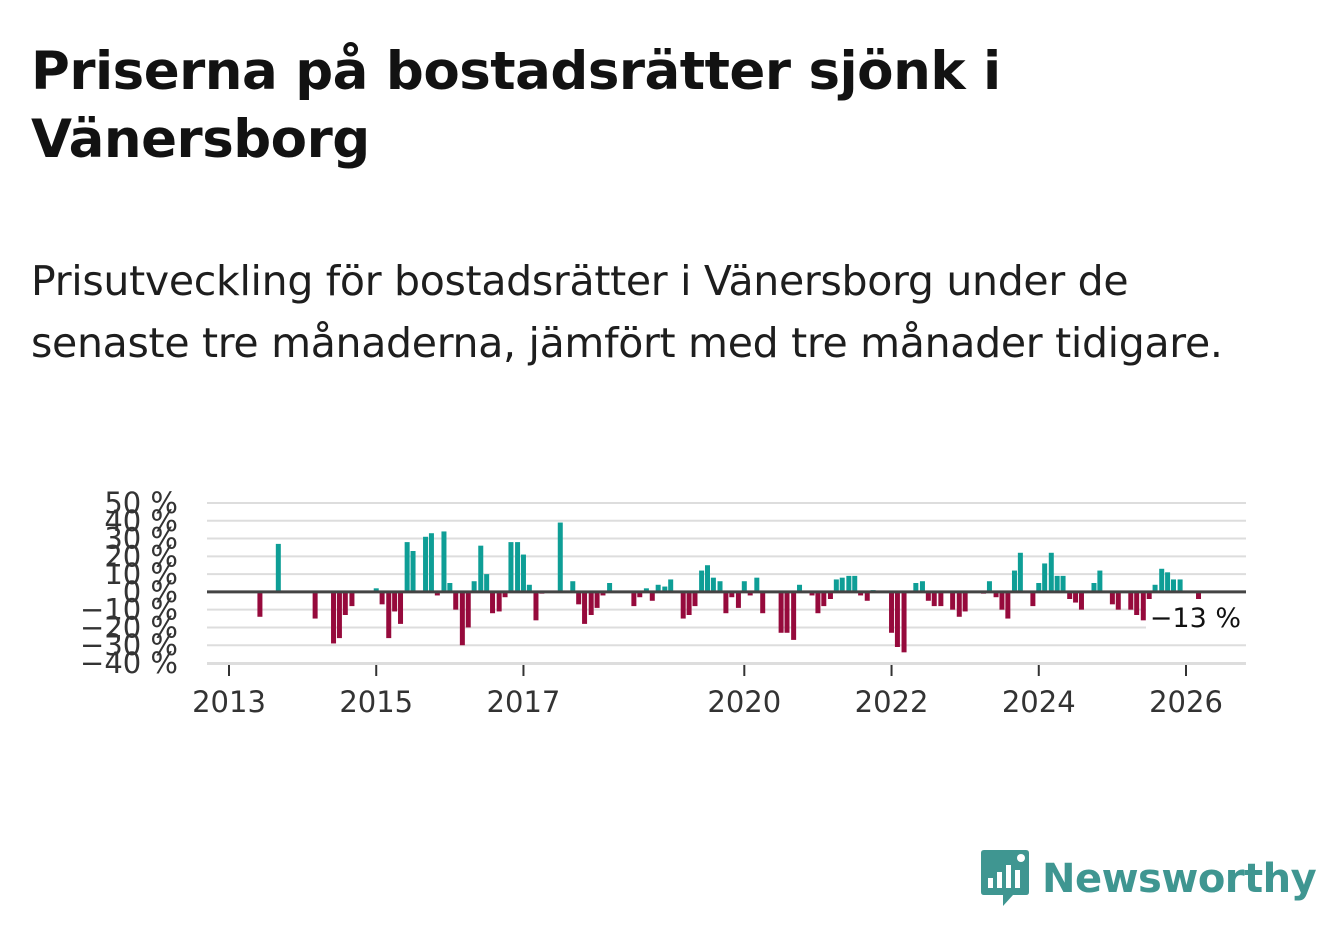 The width and height of the screenshot is (1322, 939). Describe the element at coordinates (129, 645) in the screenshot. I see `y-tick-label: −30 %` at that location.